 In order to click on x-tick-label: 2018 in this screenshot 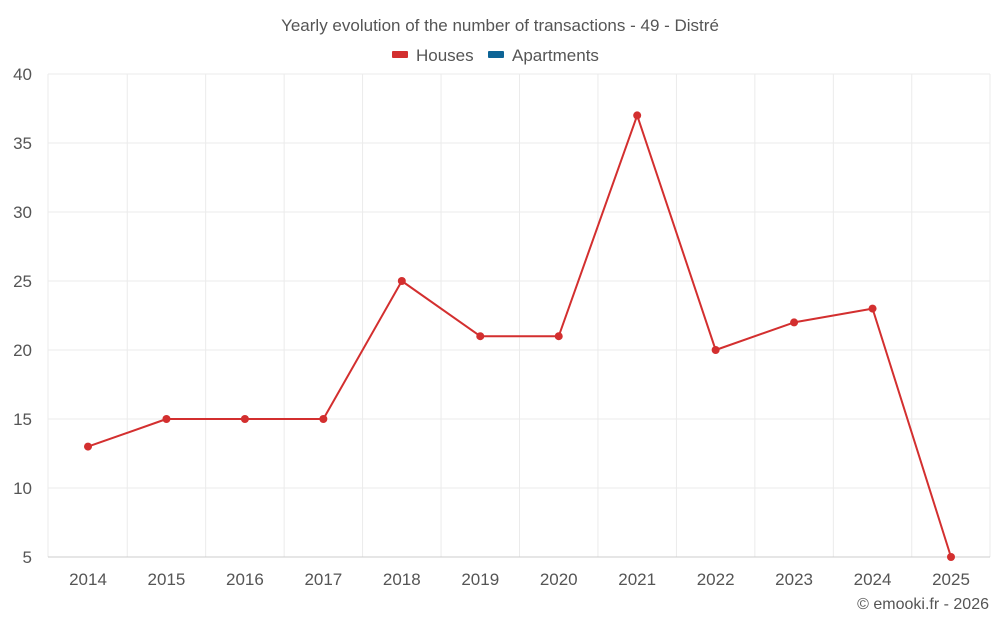, I will do `click(402, 579)`.